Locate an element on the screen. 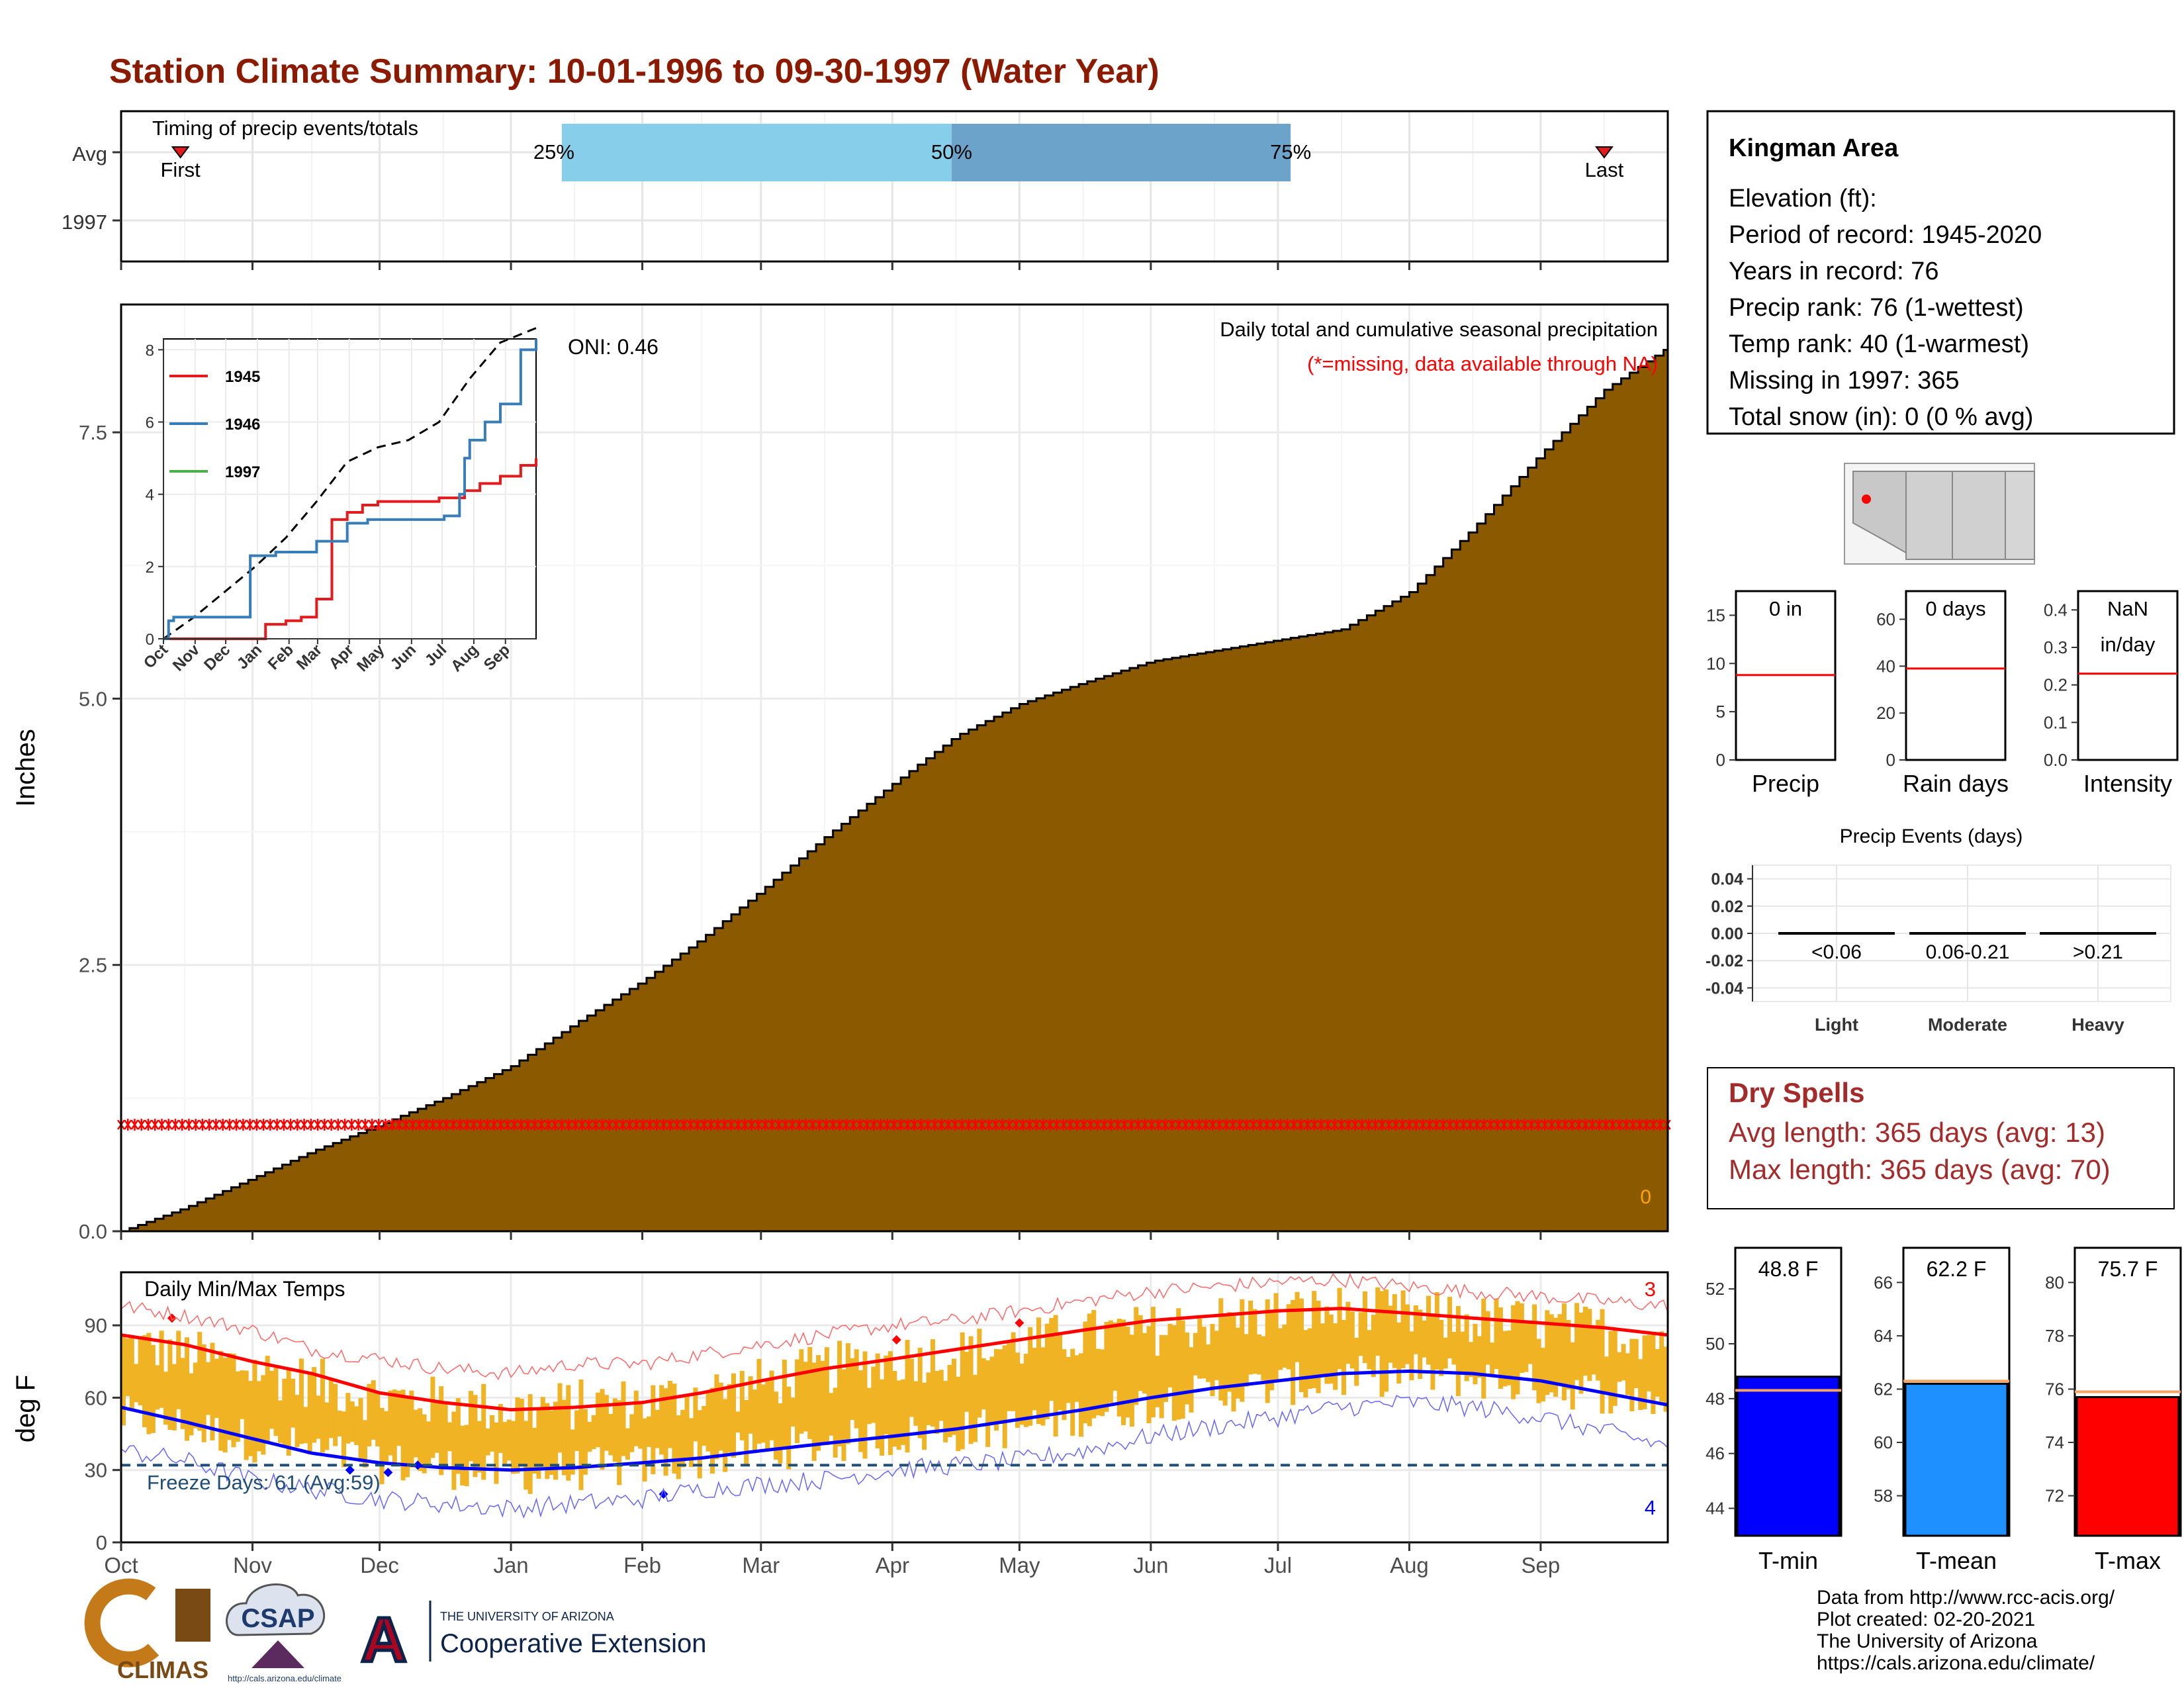 The image size is (2184, 1688). inset-xtick-label: Dec is located at coordinates (218, 657).